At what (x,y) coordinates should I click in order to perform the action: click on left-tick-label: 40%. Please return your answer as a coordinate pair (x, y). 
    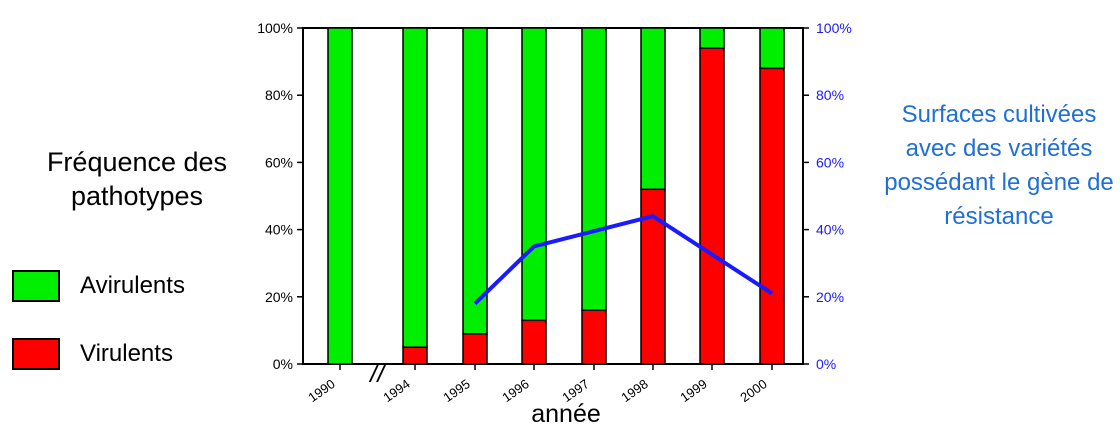
    Looking at the image, I should click on (279, 230).